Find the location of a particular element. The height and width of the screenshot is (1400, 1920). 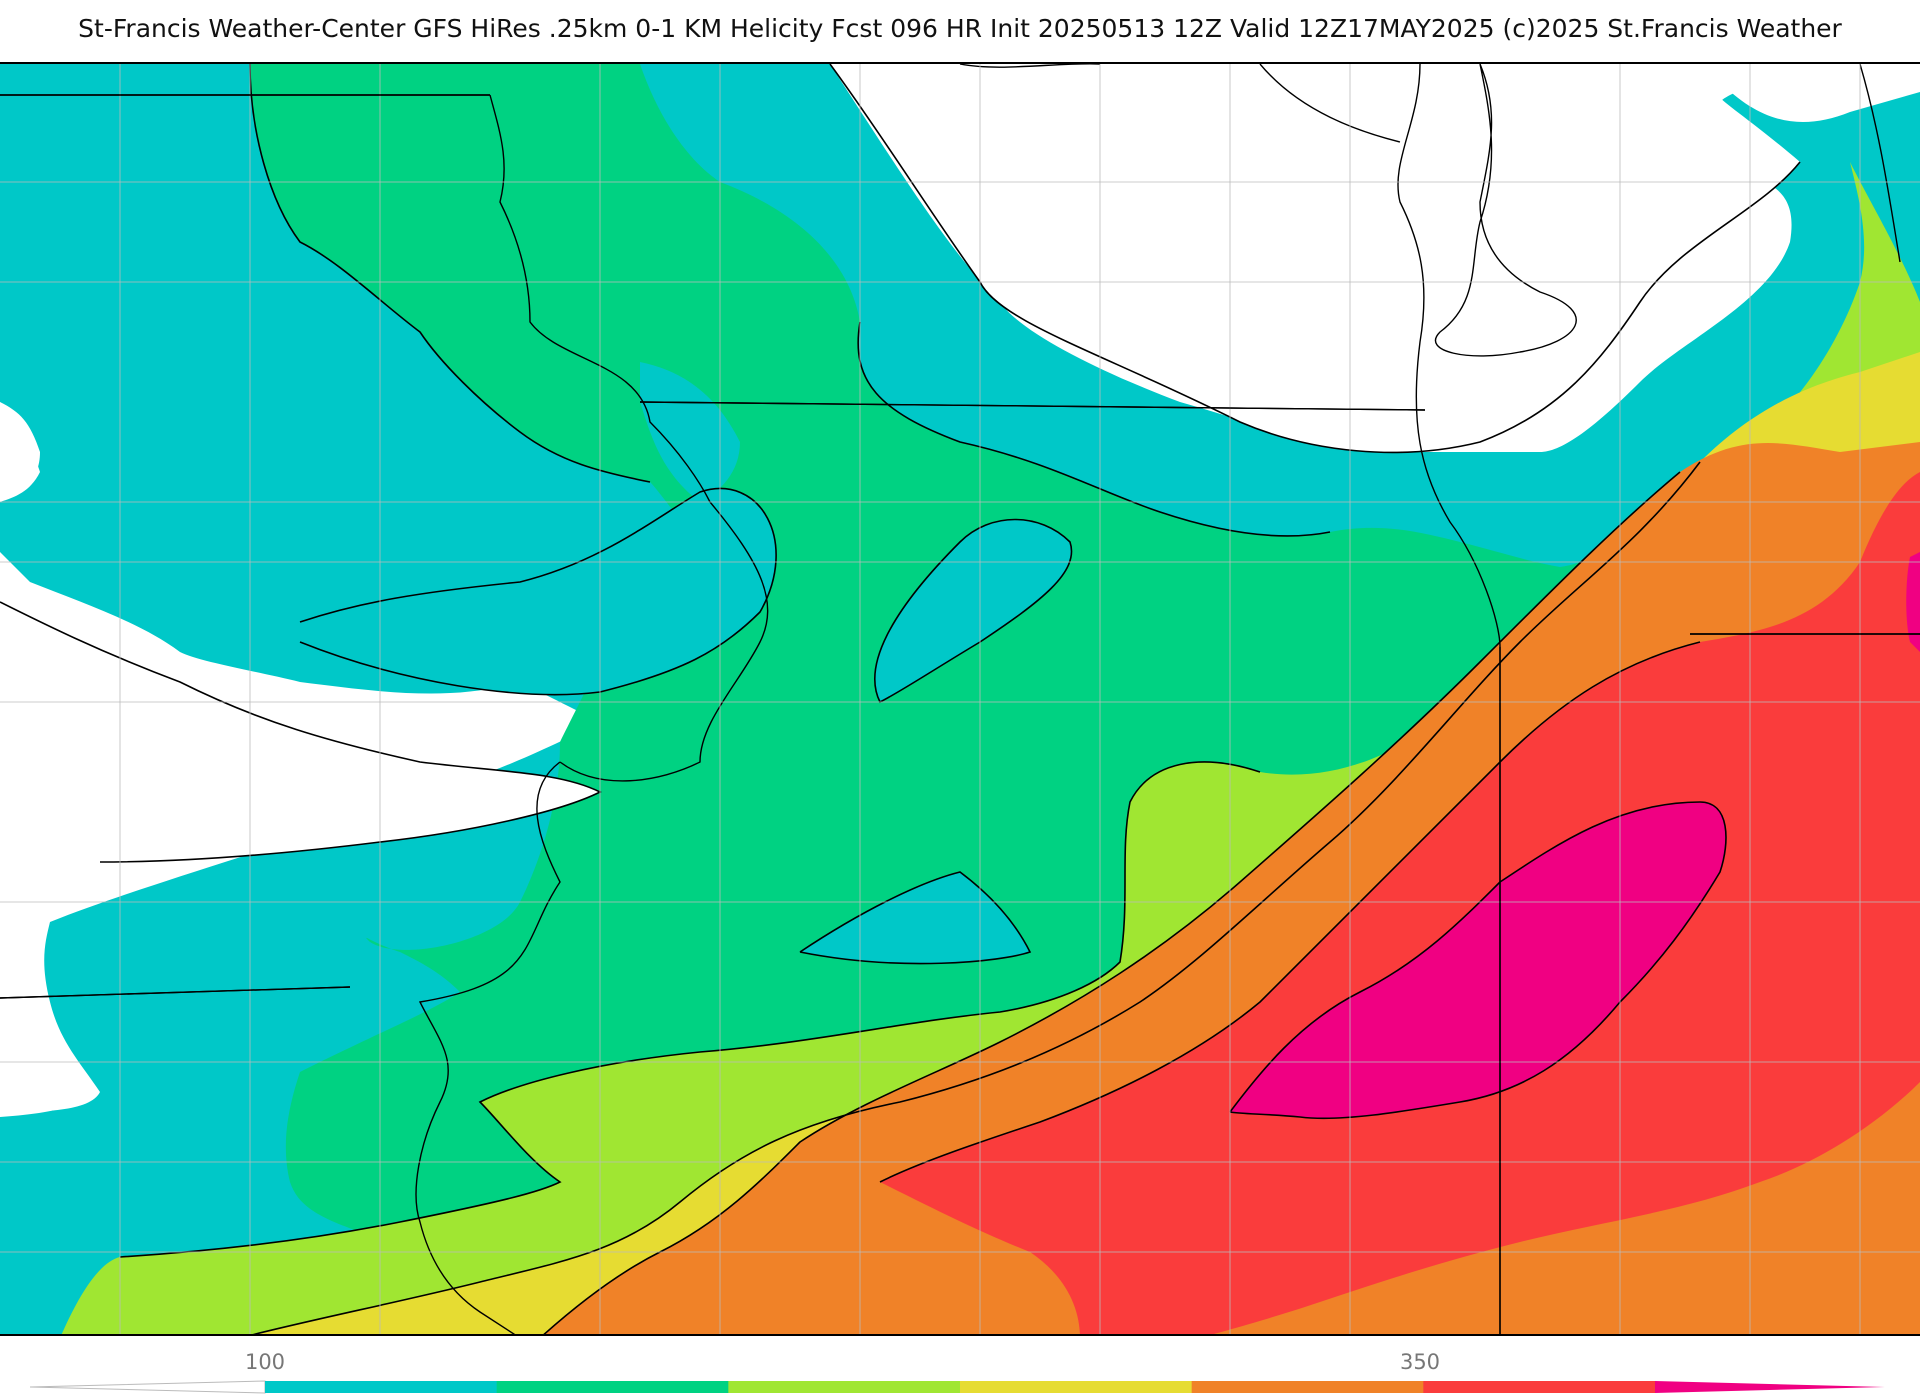

region-none-sw is located at coordinates (41, 1089).